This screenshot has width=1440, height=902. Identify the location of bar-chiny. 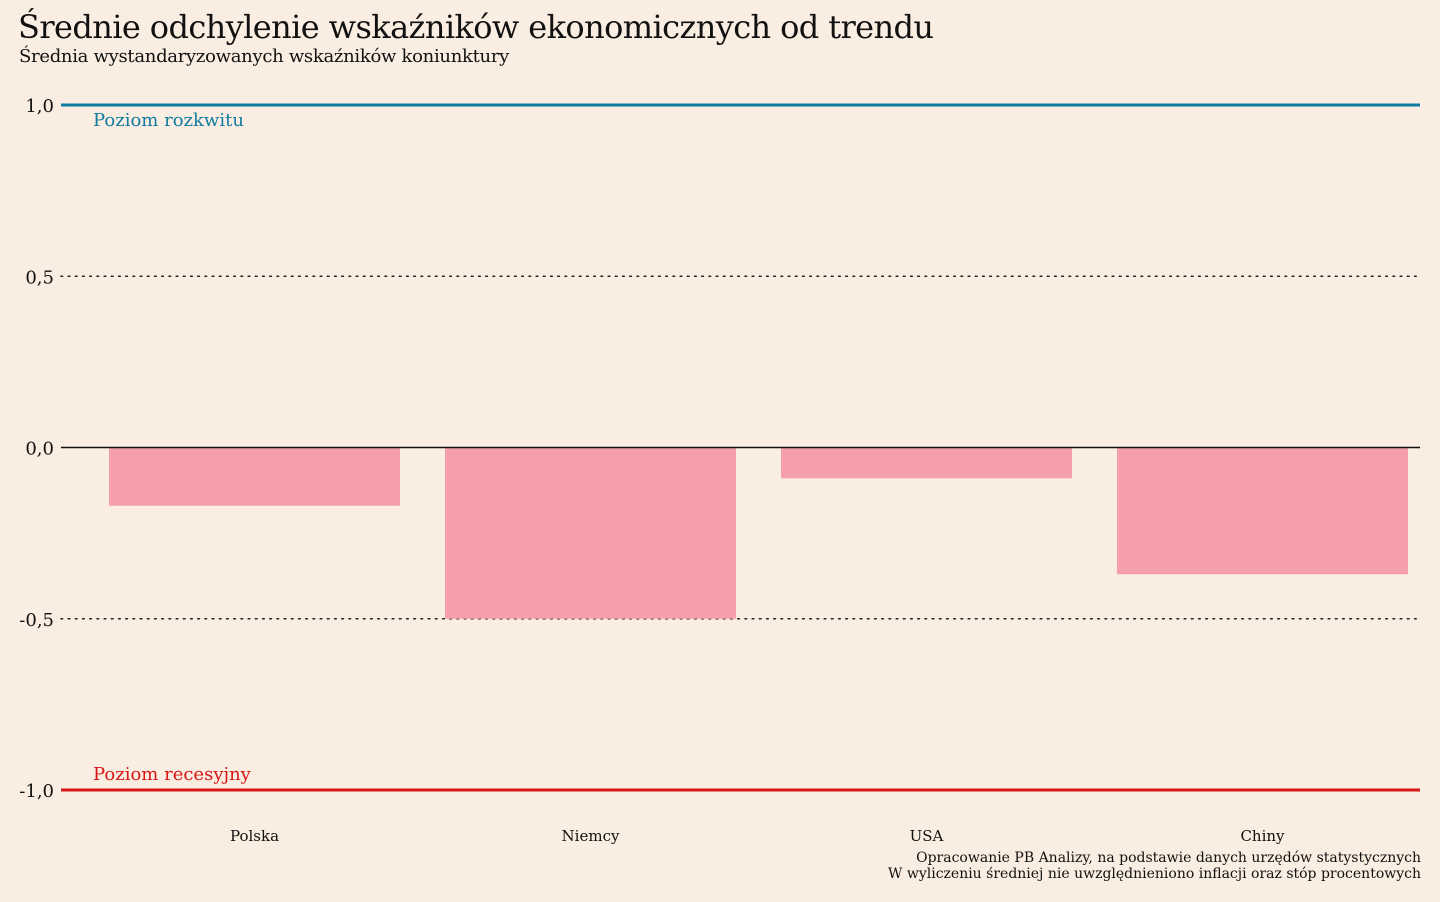
(1262, 511).